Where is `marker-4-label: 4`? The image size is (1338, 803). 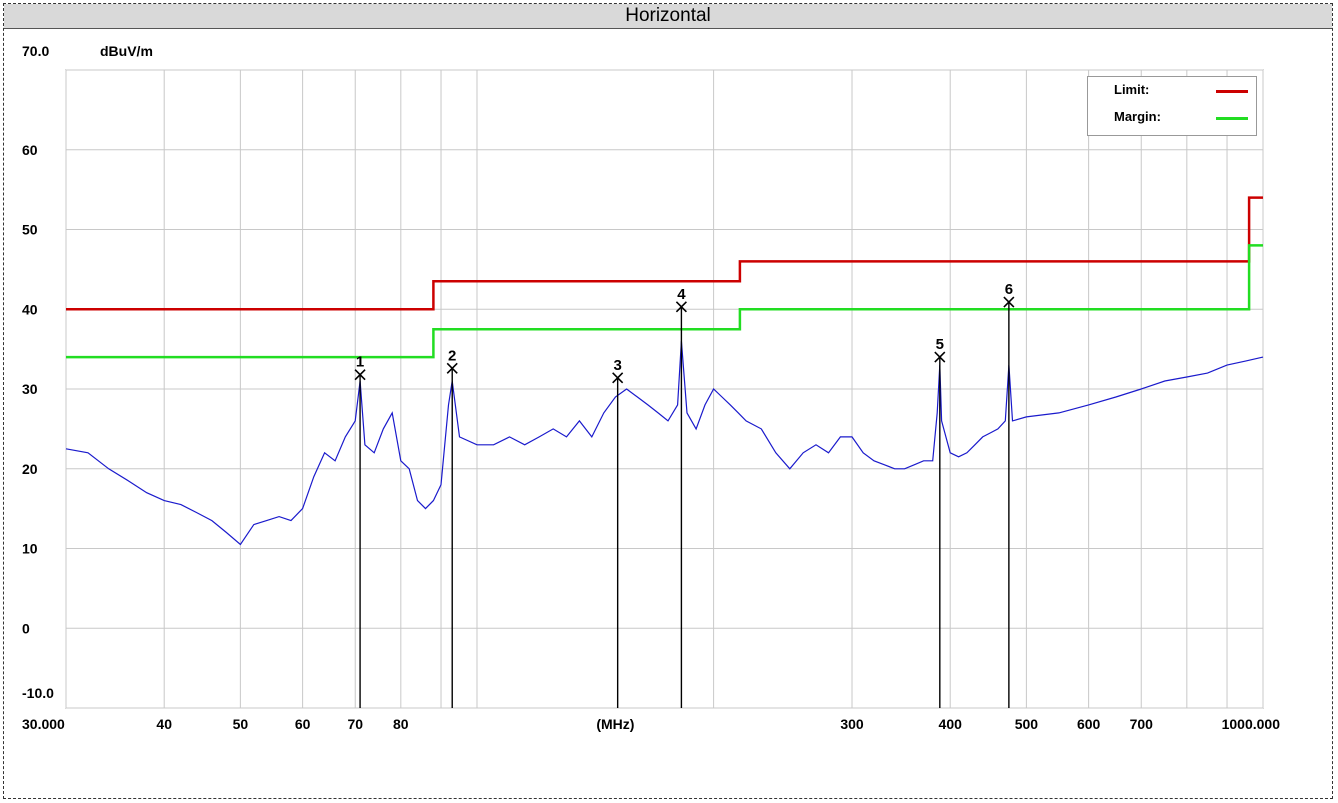
marker-4-label: 4 is located at coordinates (681, 294).